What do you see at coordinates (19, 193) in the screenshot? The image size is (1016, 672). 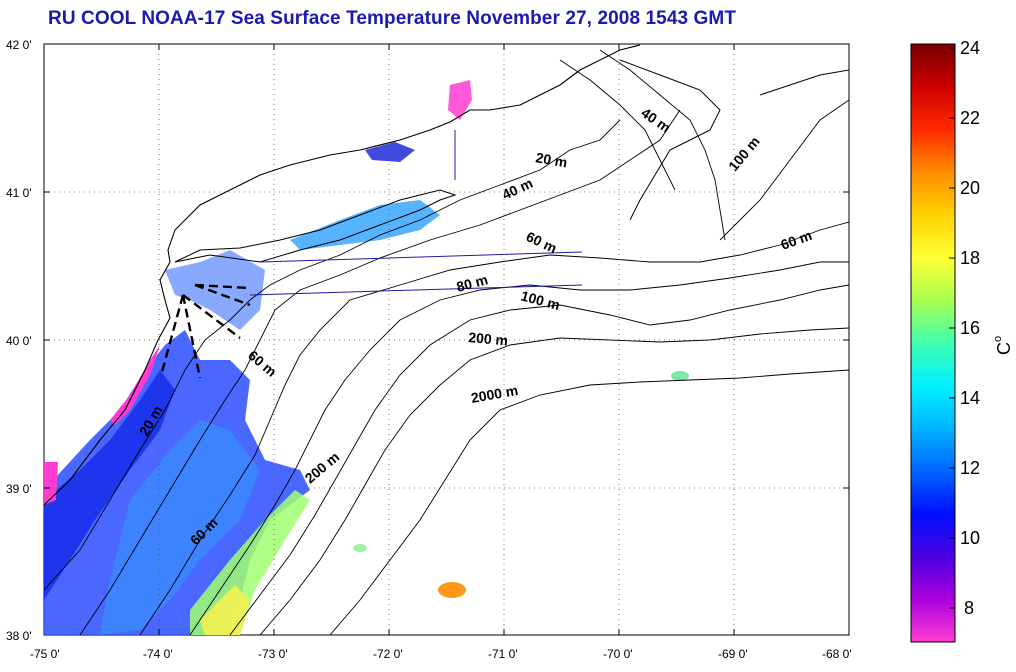 I see `y-tick-label: 41 0'` at bounding box center [19, 193].